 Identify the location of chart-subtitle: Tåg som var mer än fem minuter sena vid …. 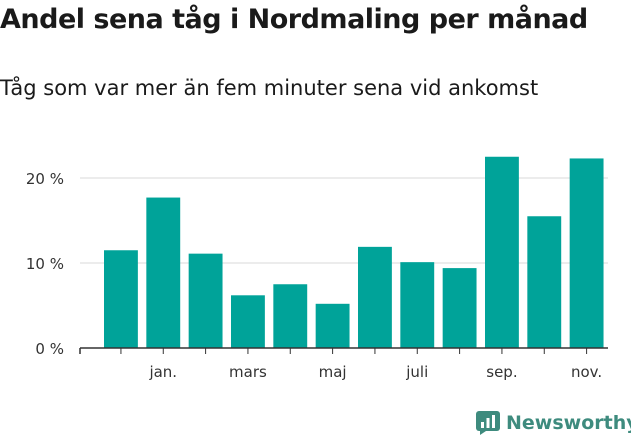
(269, 88).